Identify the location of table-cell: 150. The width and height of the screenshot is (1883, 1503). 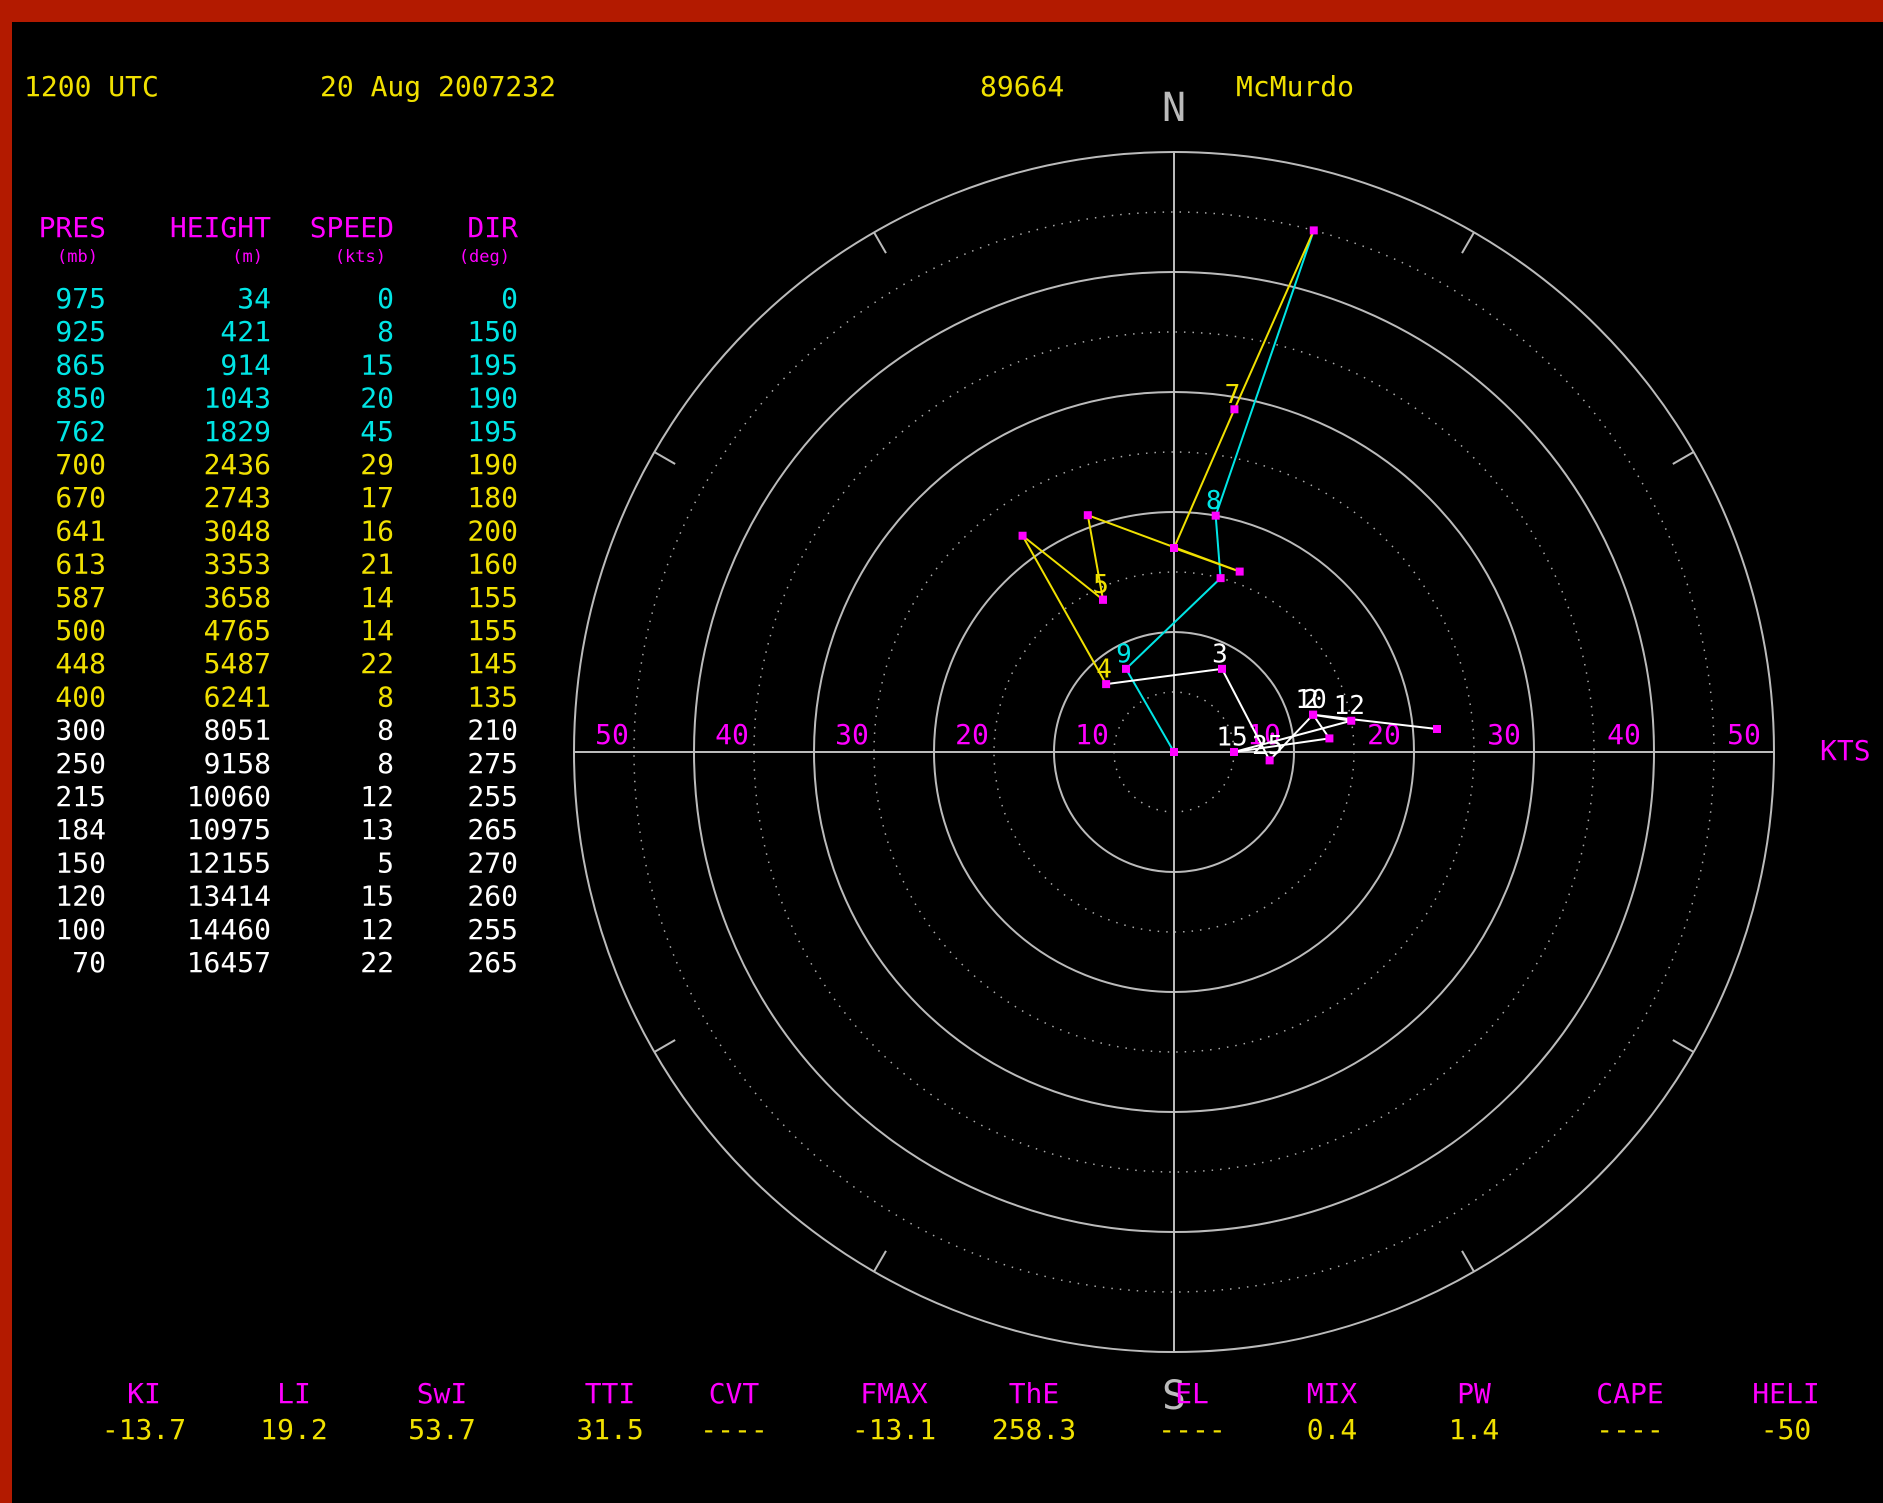
(492, 331).